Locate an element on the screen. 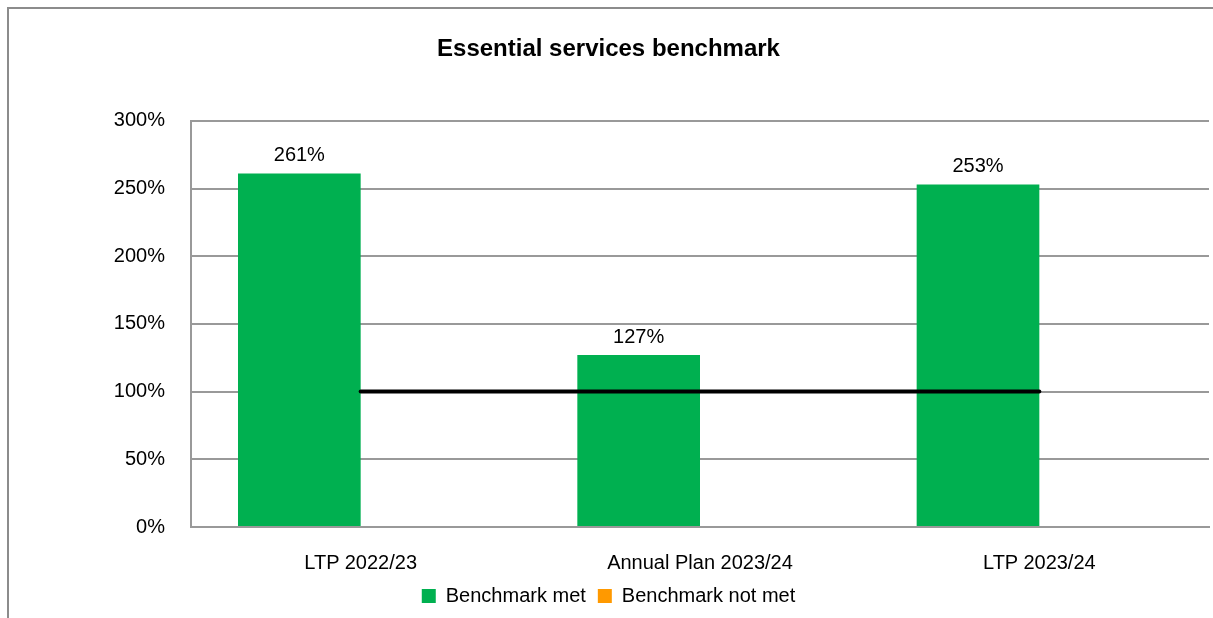 The image size is (1213, 618). data-label: 261% is located at coordinates (299, 154).